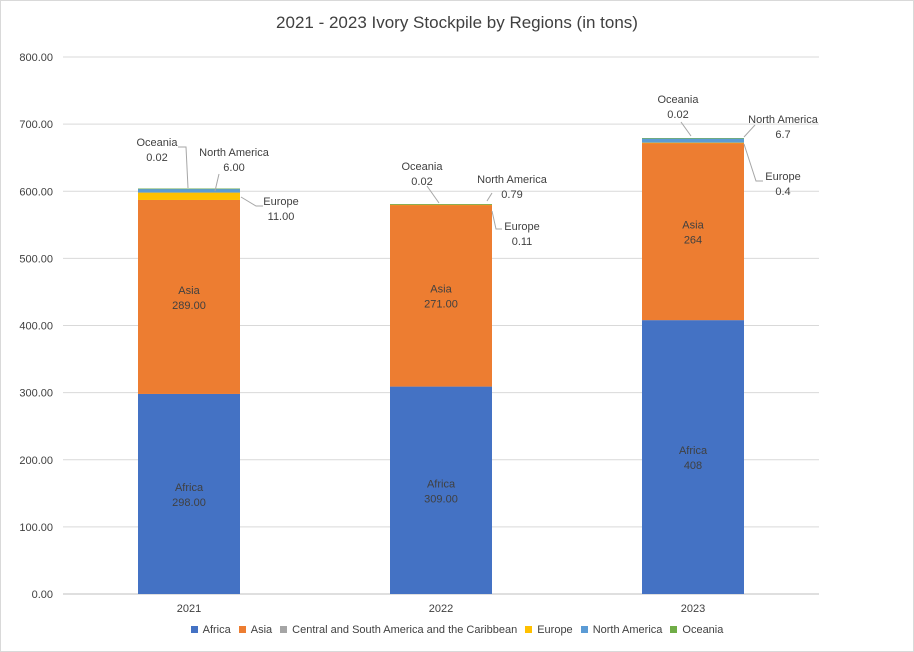 The height and width of the screenshot is (652, 914). I want to click on y-tick-label: 200.00, so click(36, 461).